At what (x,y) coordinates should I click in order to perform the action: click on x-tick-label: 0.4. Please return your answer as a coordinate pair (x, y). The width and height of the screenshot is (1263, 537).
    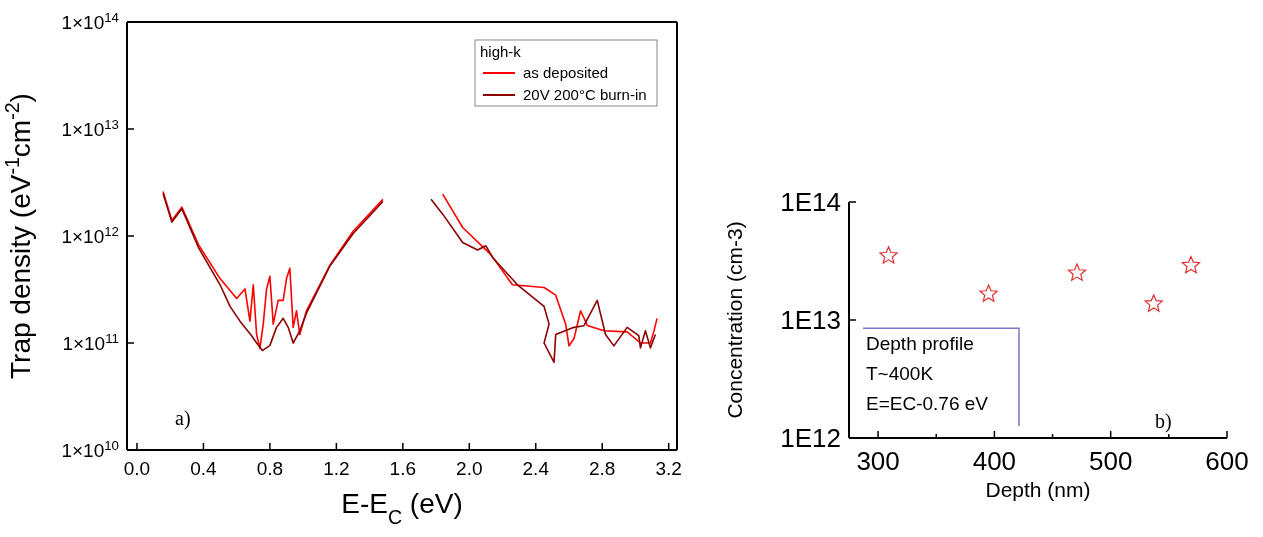
    Looking at the image, I should click on (204, 468).